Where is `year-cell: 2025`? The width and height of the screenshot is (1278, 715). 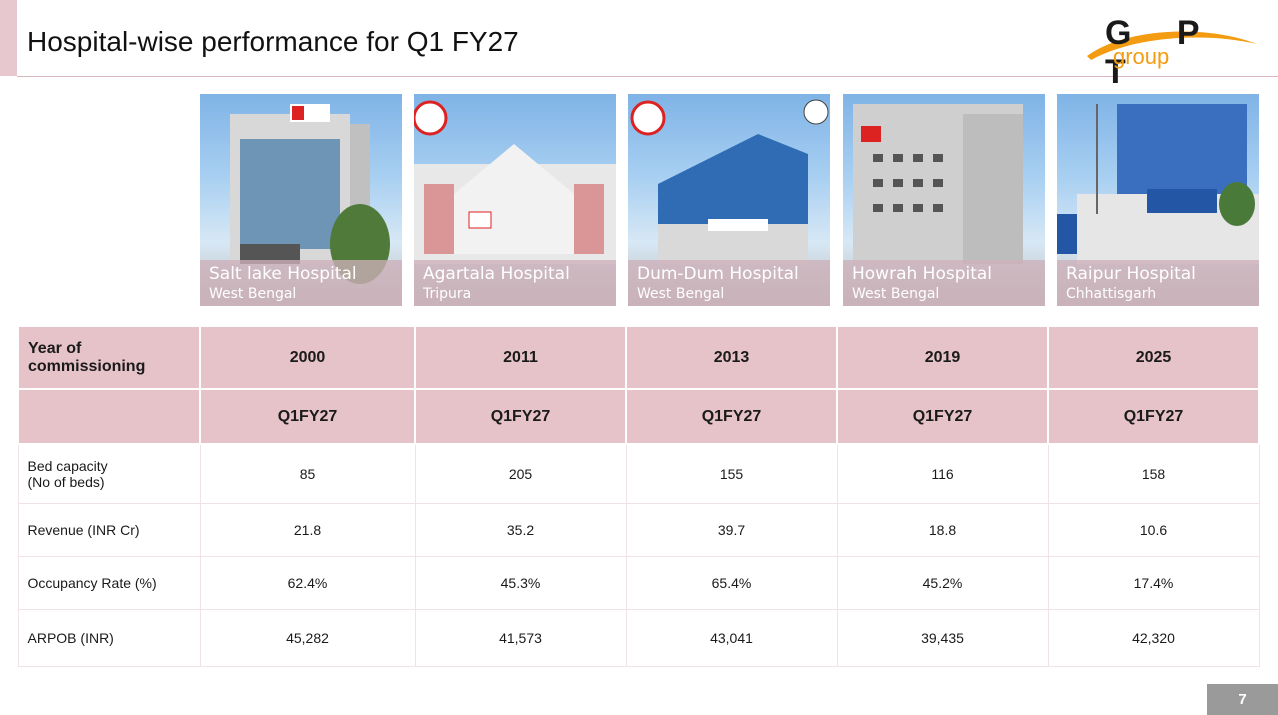
year-cell: 2025 is located at coordinates (1153, 357).